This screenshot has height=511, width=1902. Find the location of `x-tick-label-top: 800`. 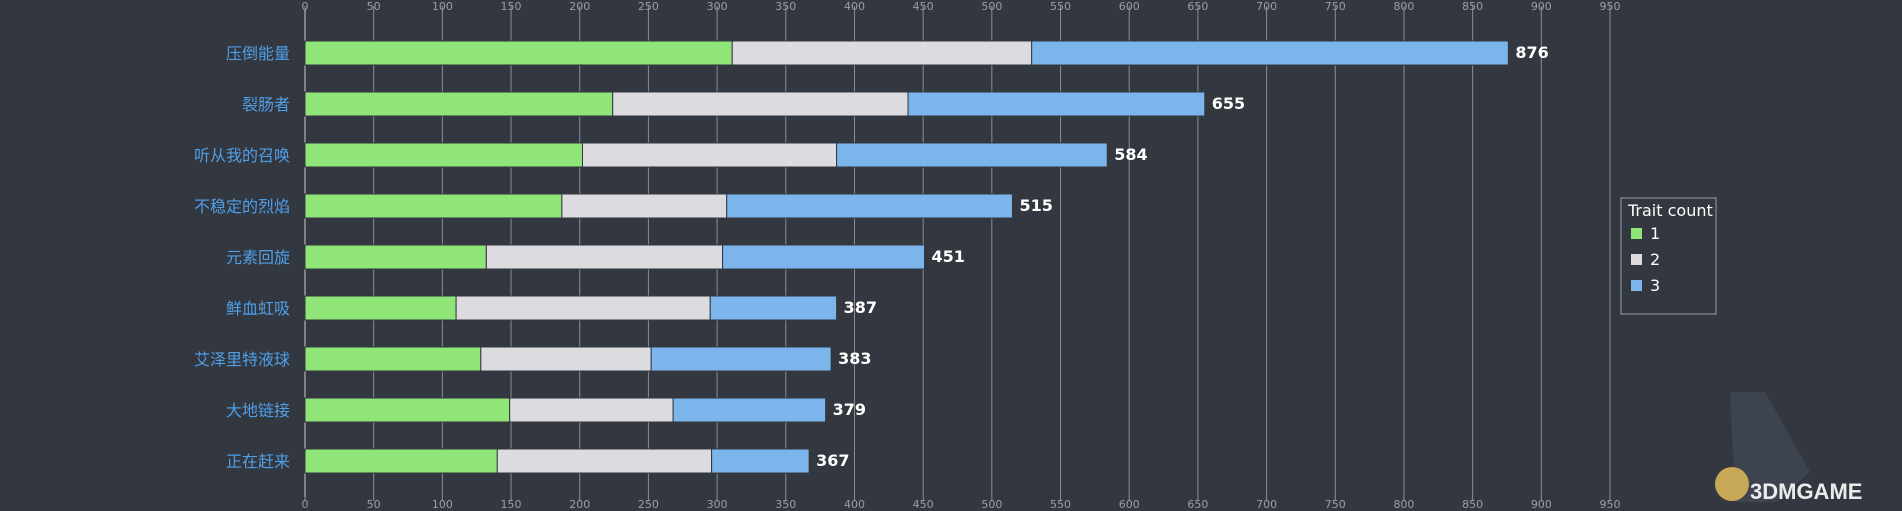

x-tick-label-top: 800 is located at coordinates (1403, 6).